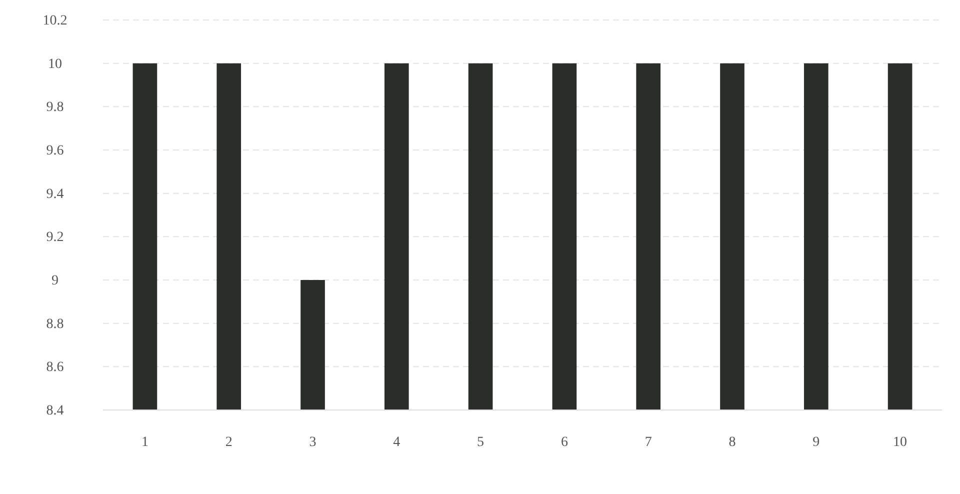  What do you see at coordinates (55, 20) in the screenshot?
I see `y-tick-label: 10.2` at bounding box center [55, 20].